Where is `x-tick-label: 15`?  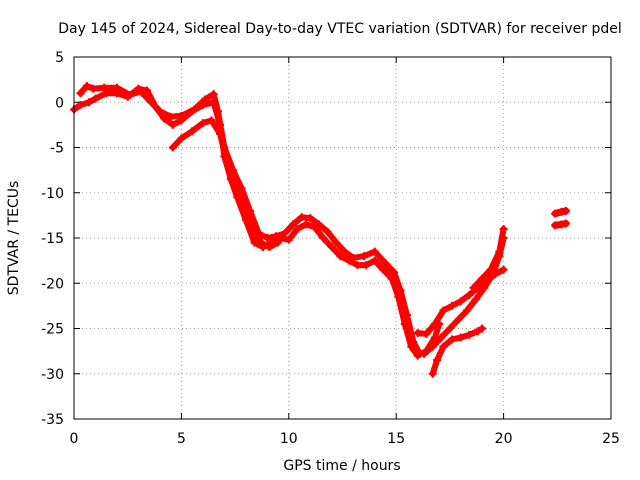 x-tick-label: 15 is located at coordinates (396, 439).